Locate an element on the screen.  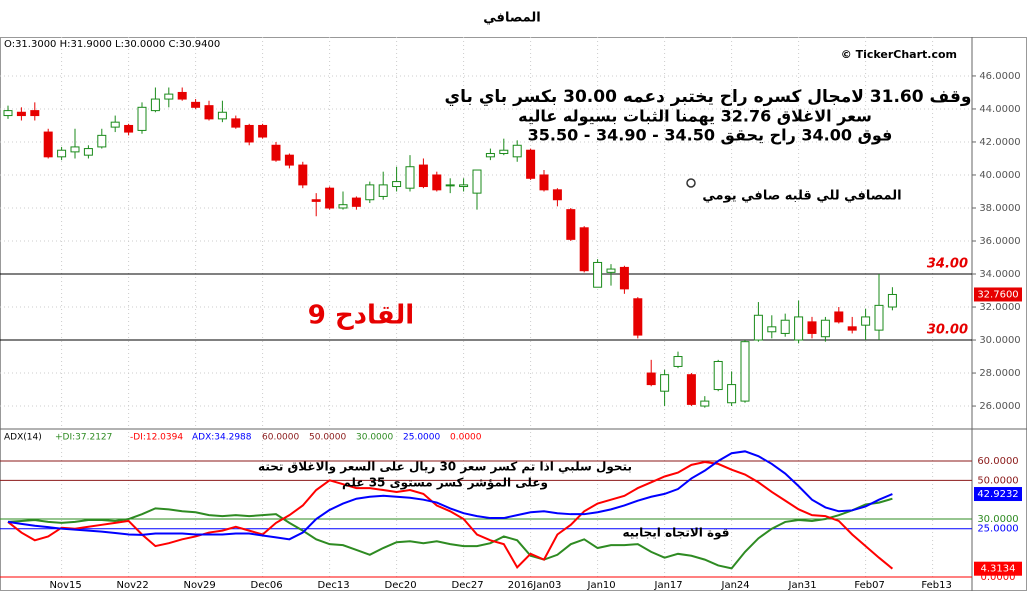
level-label: 50.0000 is located at coordinates (997, 480).